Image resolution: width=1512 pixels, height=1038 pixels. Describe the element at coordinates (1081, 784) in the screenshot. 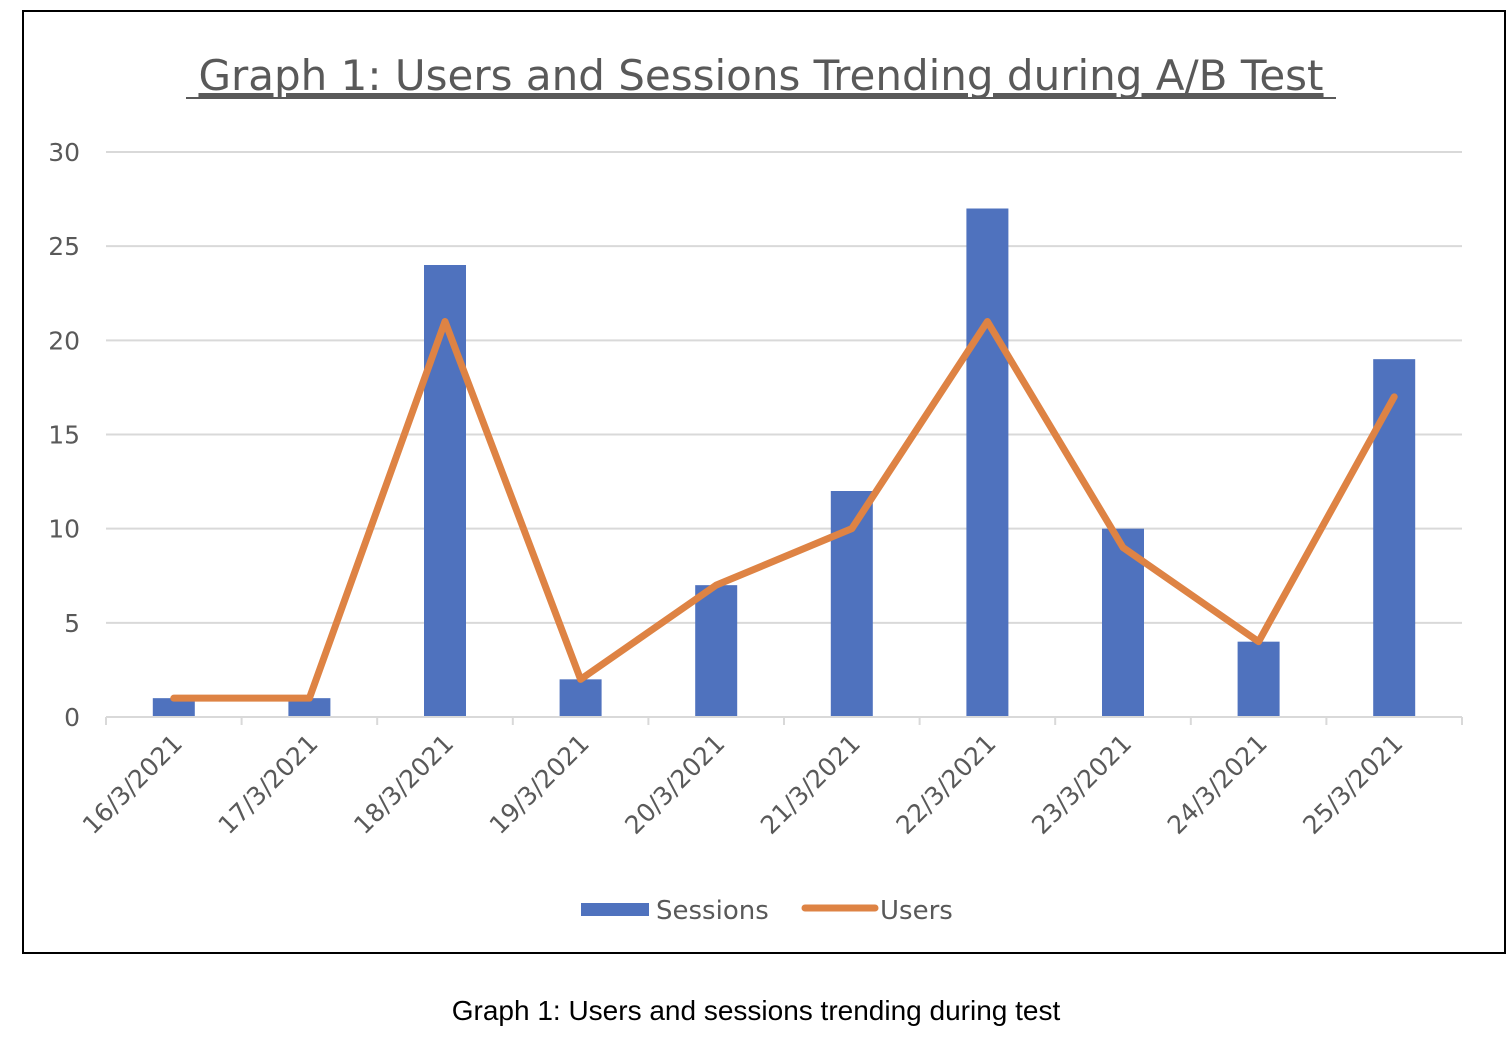

I see `x-tick-label: 23/3/2021` at that location.